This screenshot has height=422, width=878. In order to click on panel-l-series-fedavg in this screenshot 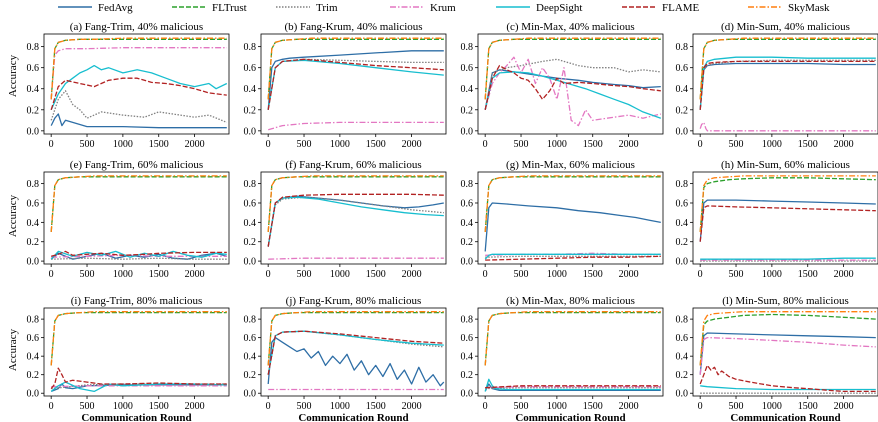, I will do `click(787, 353)`.